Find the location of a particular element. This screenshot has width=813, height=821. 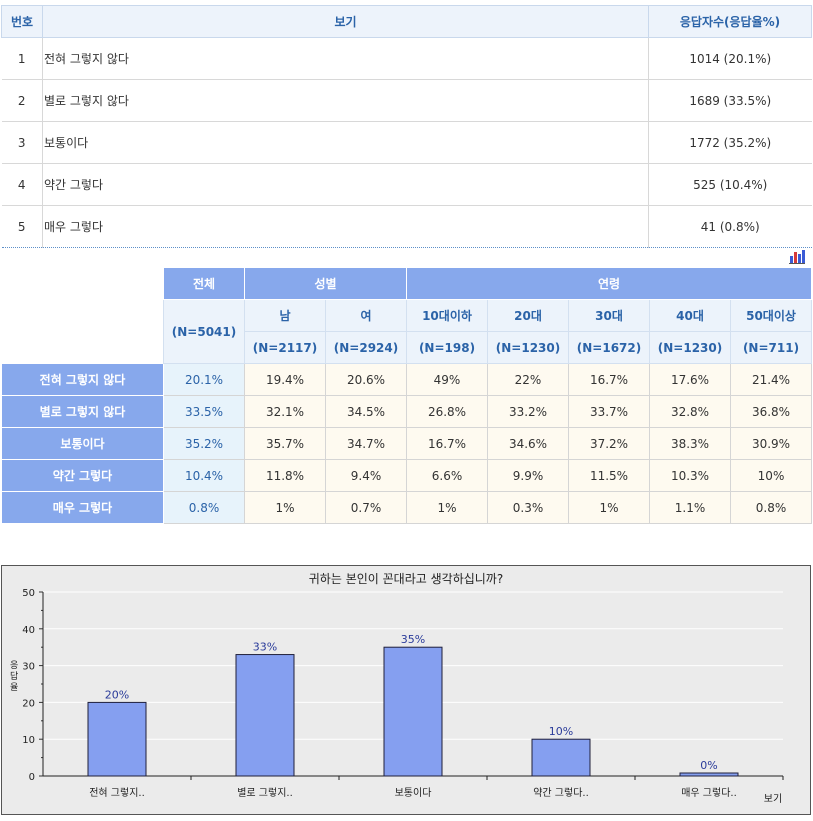

row-total: 35.2% is located at coordinates (204, 443).